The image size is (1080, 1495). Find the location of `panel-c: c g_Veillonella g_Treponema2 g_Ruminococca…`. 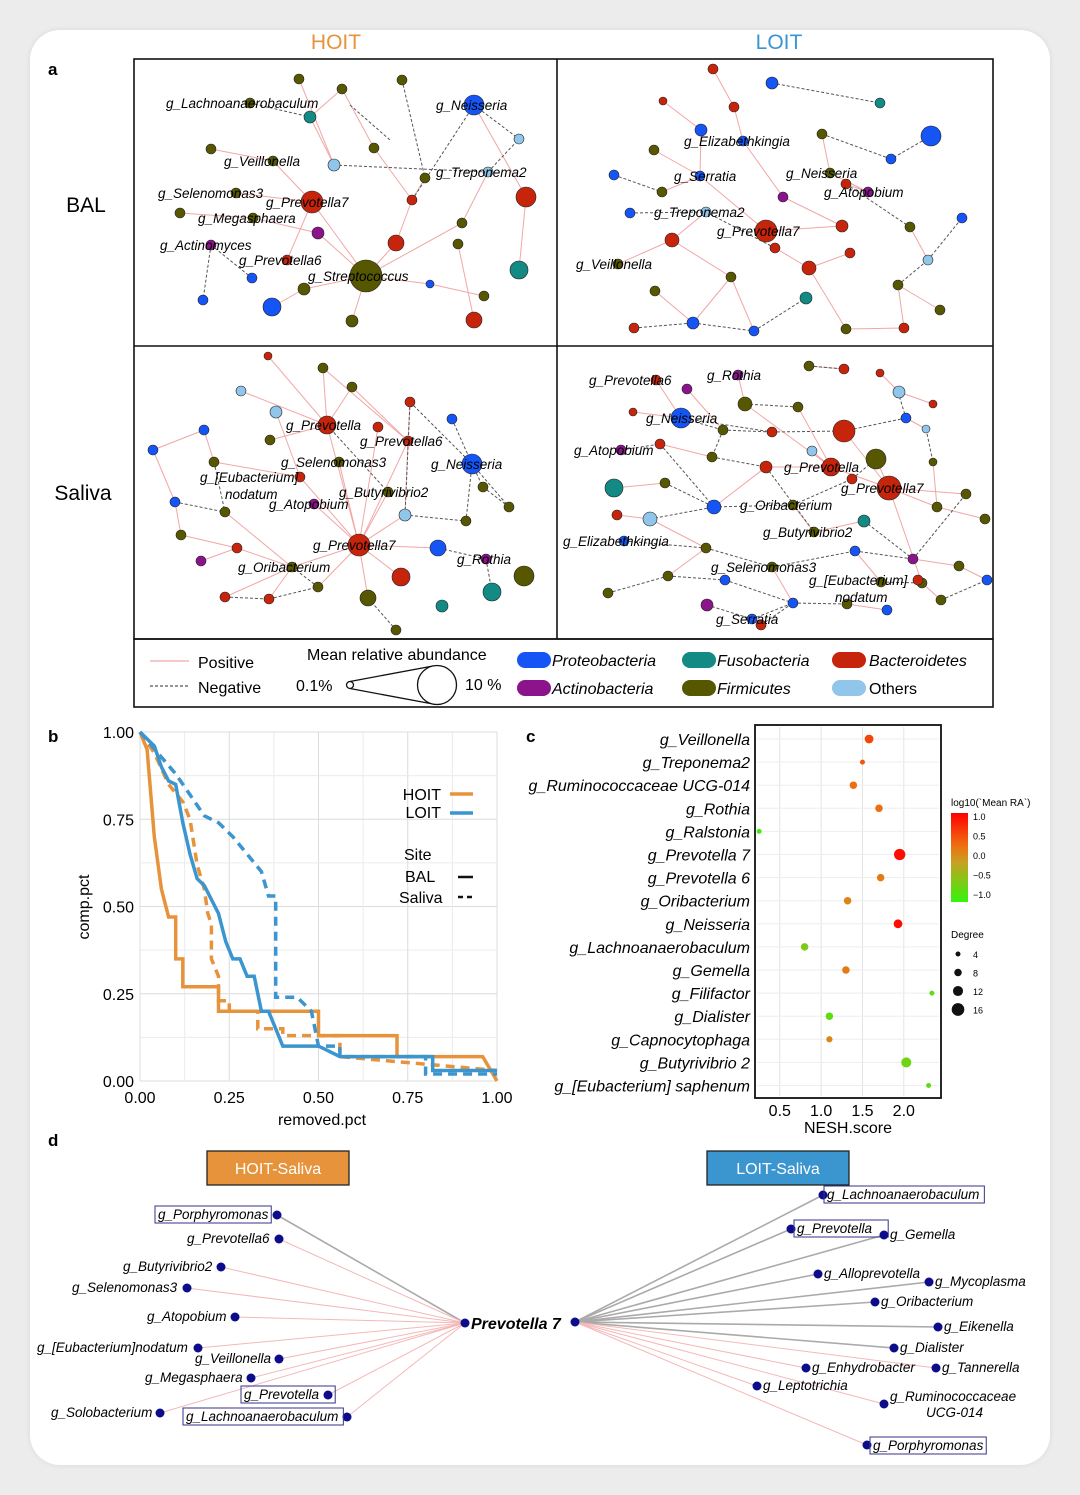

panel-c: c g_Veillonella g_Treponema2 g_Ruminococca… is located at coordinates (778, 930).